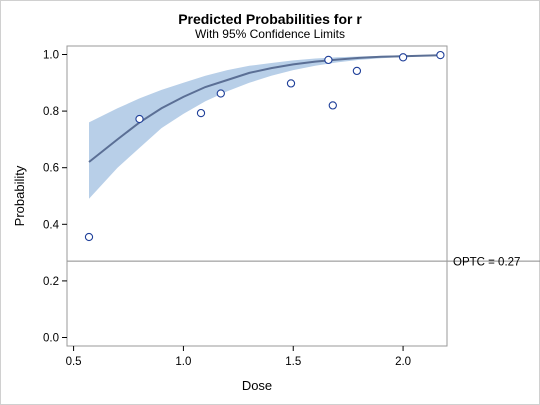 The image size is (540, 405). I want to click on x-tick-label: 1.5, so click(293, 362).